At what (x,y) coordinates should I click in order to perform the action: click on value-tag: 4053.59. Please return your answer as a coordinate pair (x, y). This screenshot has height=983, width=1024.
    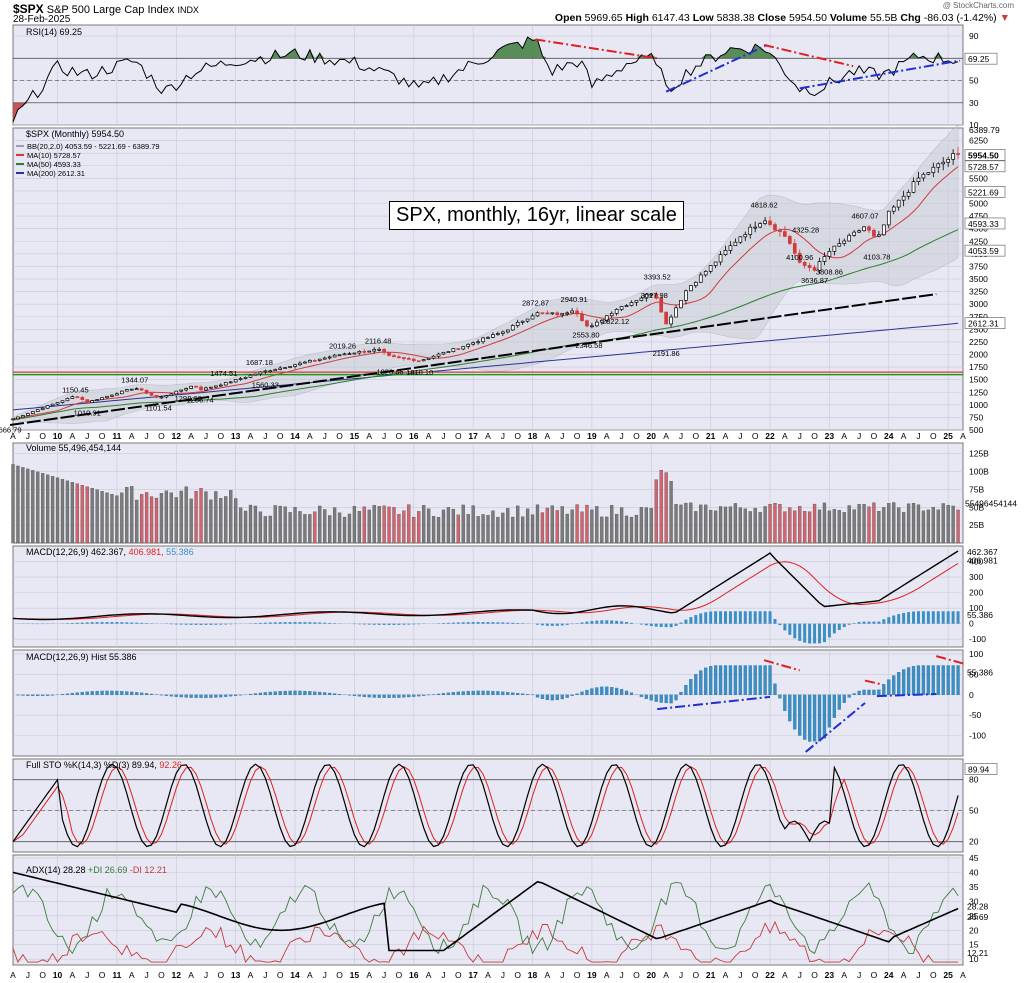
    Looking at the image, I should click on (983, 251).